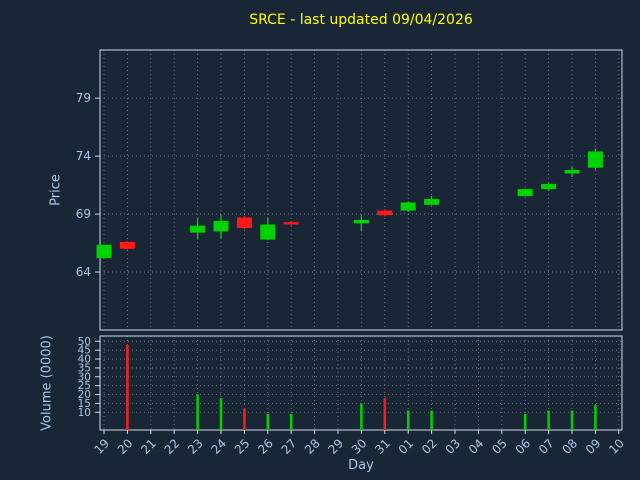 The height and width of the screenshot is (480, 640). I want to click on x-tick-label: 29, so click(335, 446).